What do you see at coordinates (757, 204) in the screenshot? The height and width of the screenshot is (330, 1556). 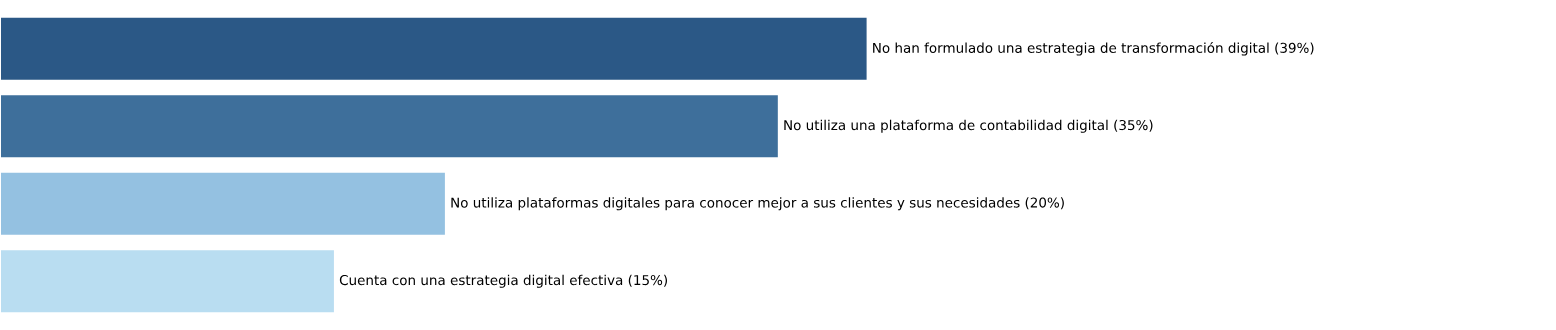 I see `data-label: No utiliza plataformas digitales para conocer mejor a sus clientes y sus necesidades (20%)` at bounding box center [757, 204].